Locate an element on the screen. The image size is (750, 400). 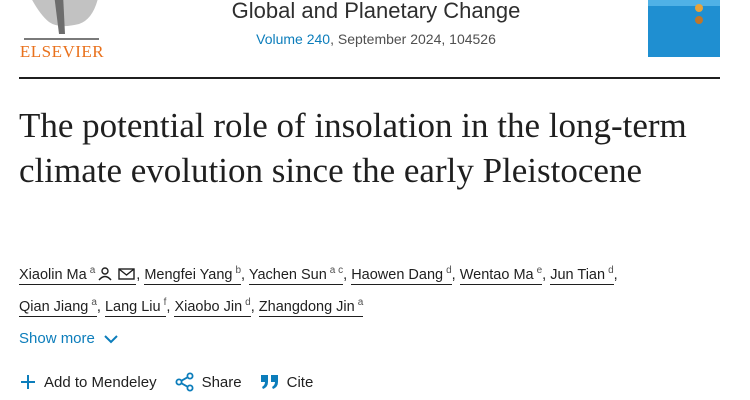
author-name: Jun Tian is located at coordinates (578, 275).